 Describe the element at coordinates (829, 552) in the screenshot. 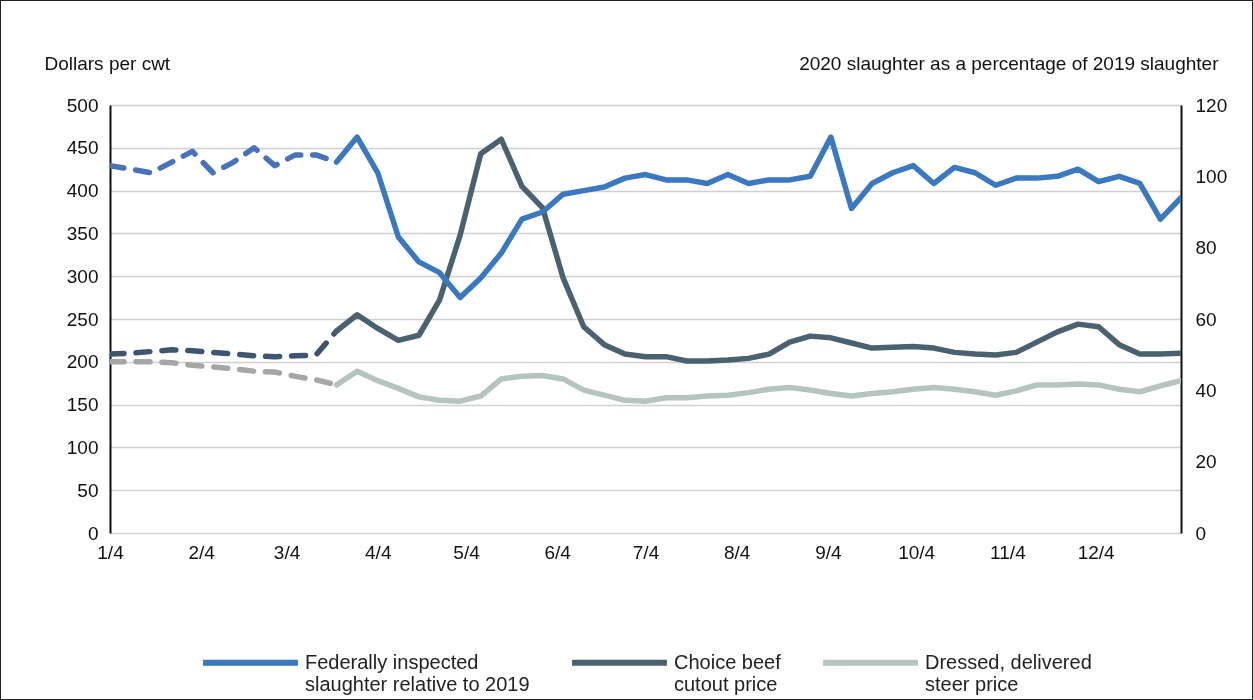

I see `x-tick-label: 9/4` at that location.